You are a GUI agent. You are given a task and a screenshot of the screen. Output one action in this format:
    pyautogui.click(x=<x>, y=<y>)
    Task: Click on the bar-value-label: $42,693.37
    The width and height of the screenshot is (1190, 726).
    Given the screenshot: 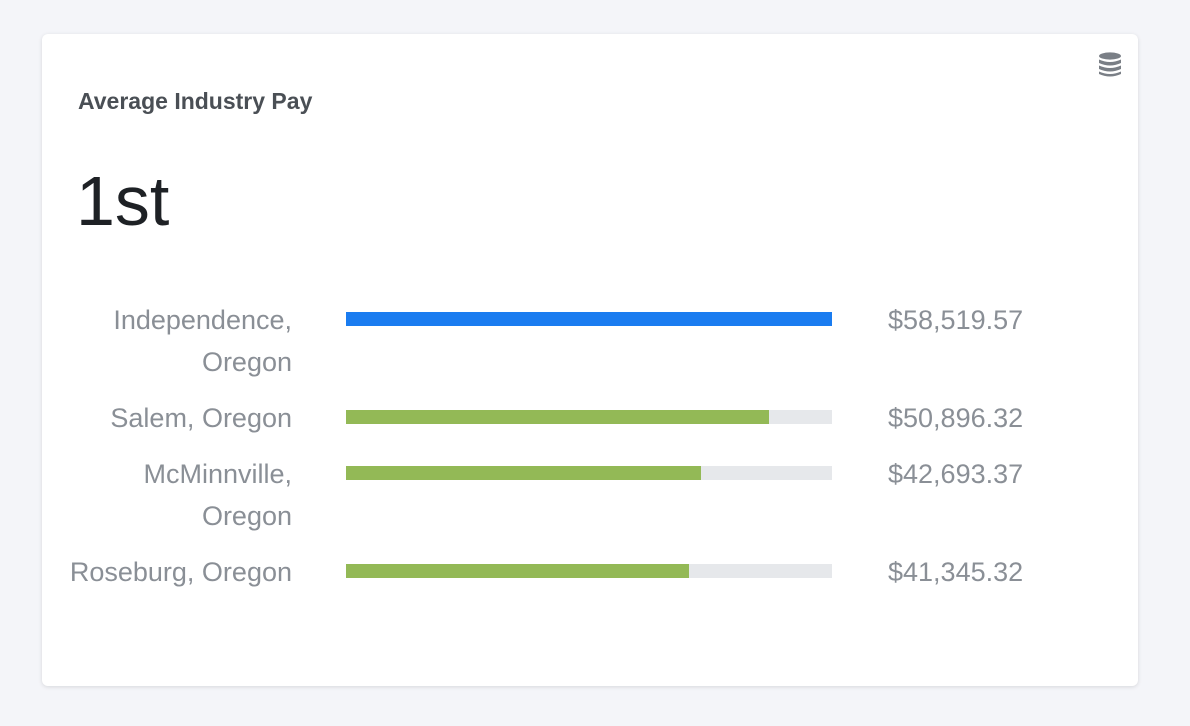 What is the action you would take?
    pyautogui.click(x=956, y=474)
    